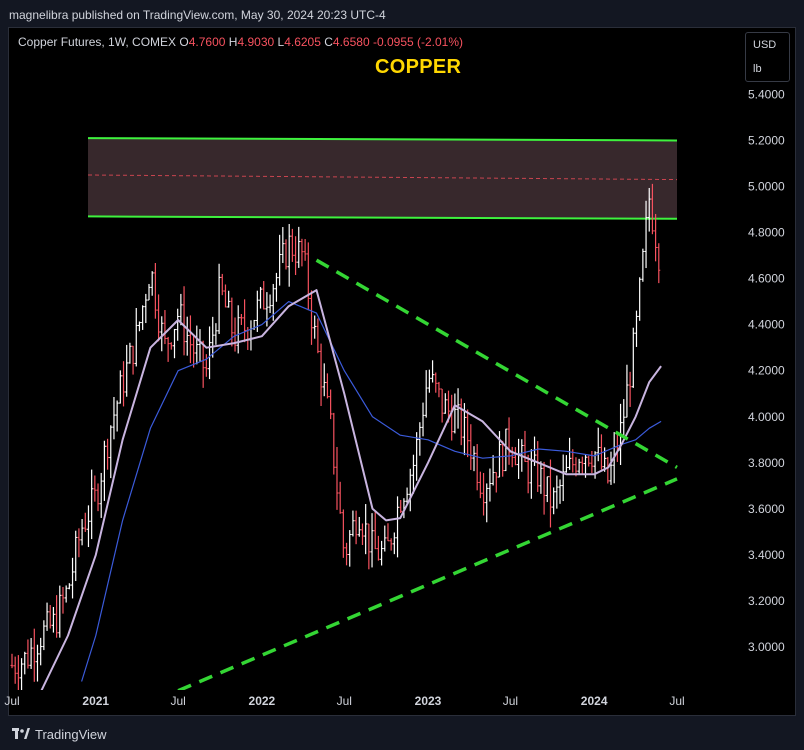 The height and width of the screenshot is (750, 804). I want to click on chart-title: COPPER, so click(418, 67).